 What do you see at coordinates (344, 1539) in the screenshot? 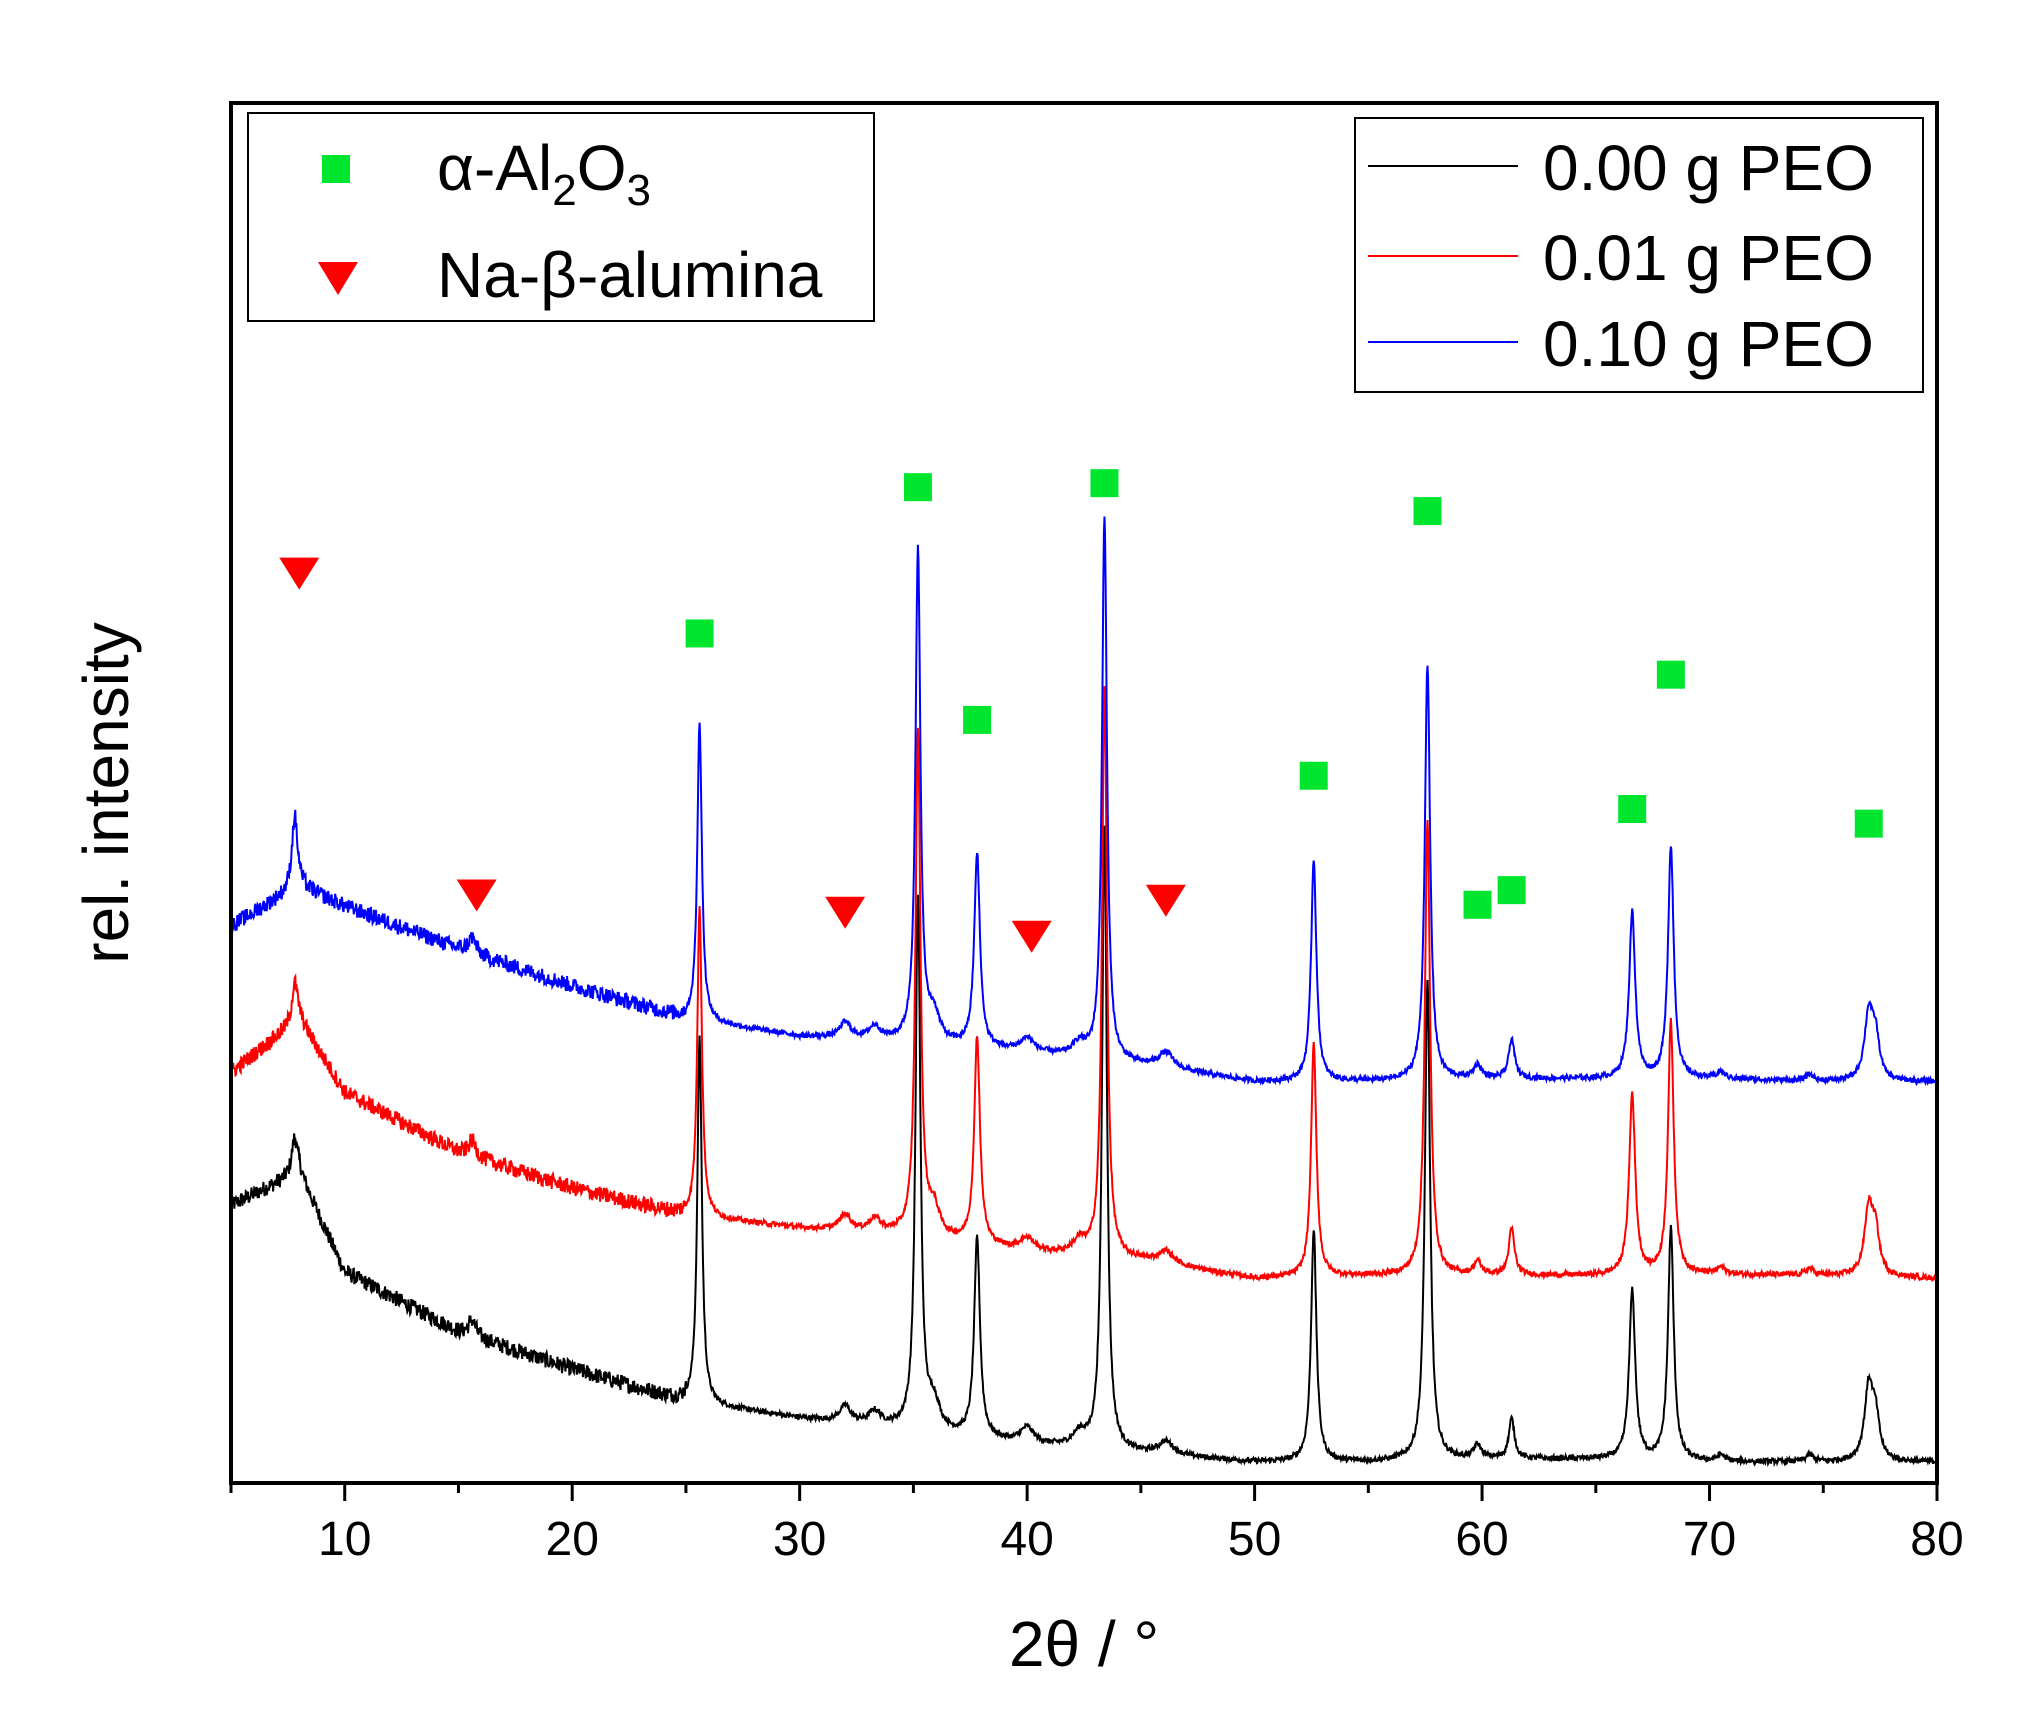
I see `x-tick-label-10: 10` at bounding box center [344, 1539].